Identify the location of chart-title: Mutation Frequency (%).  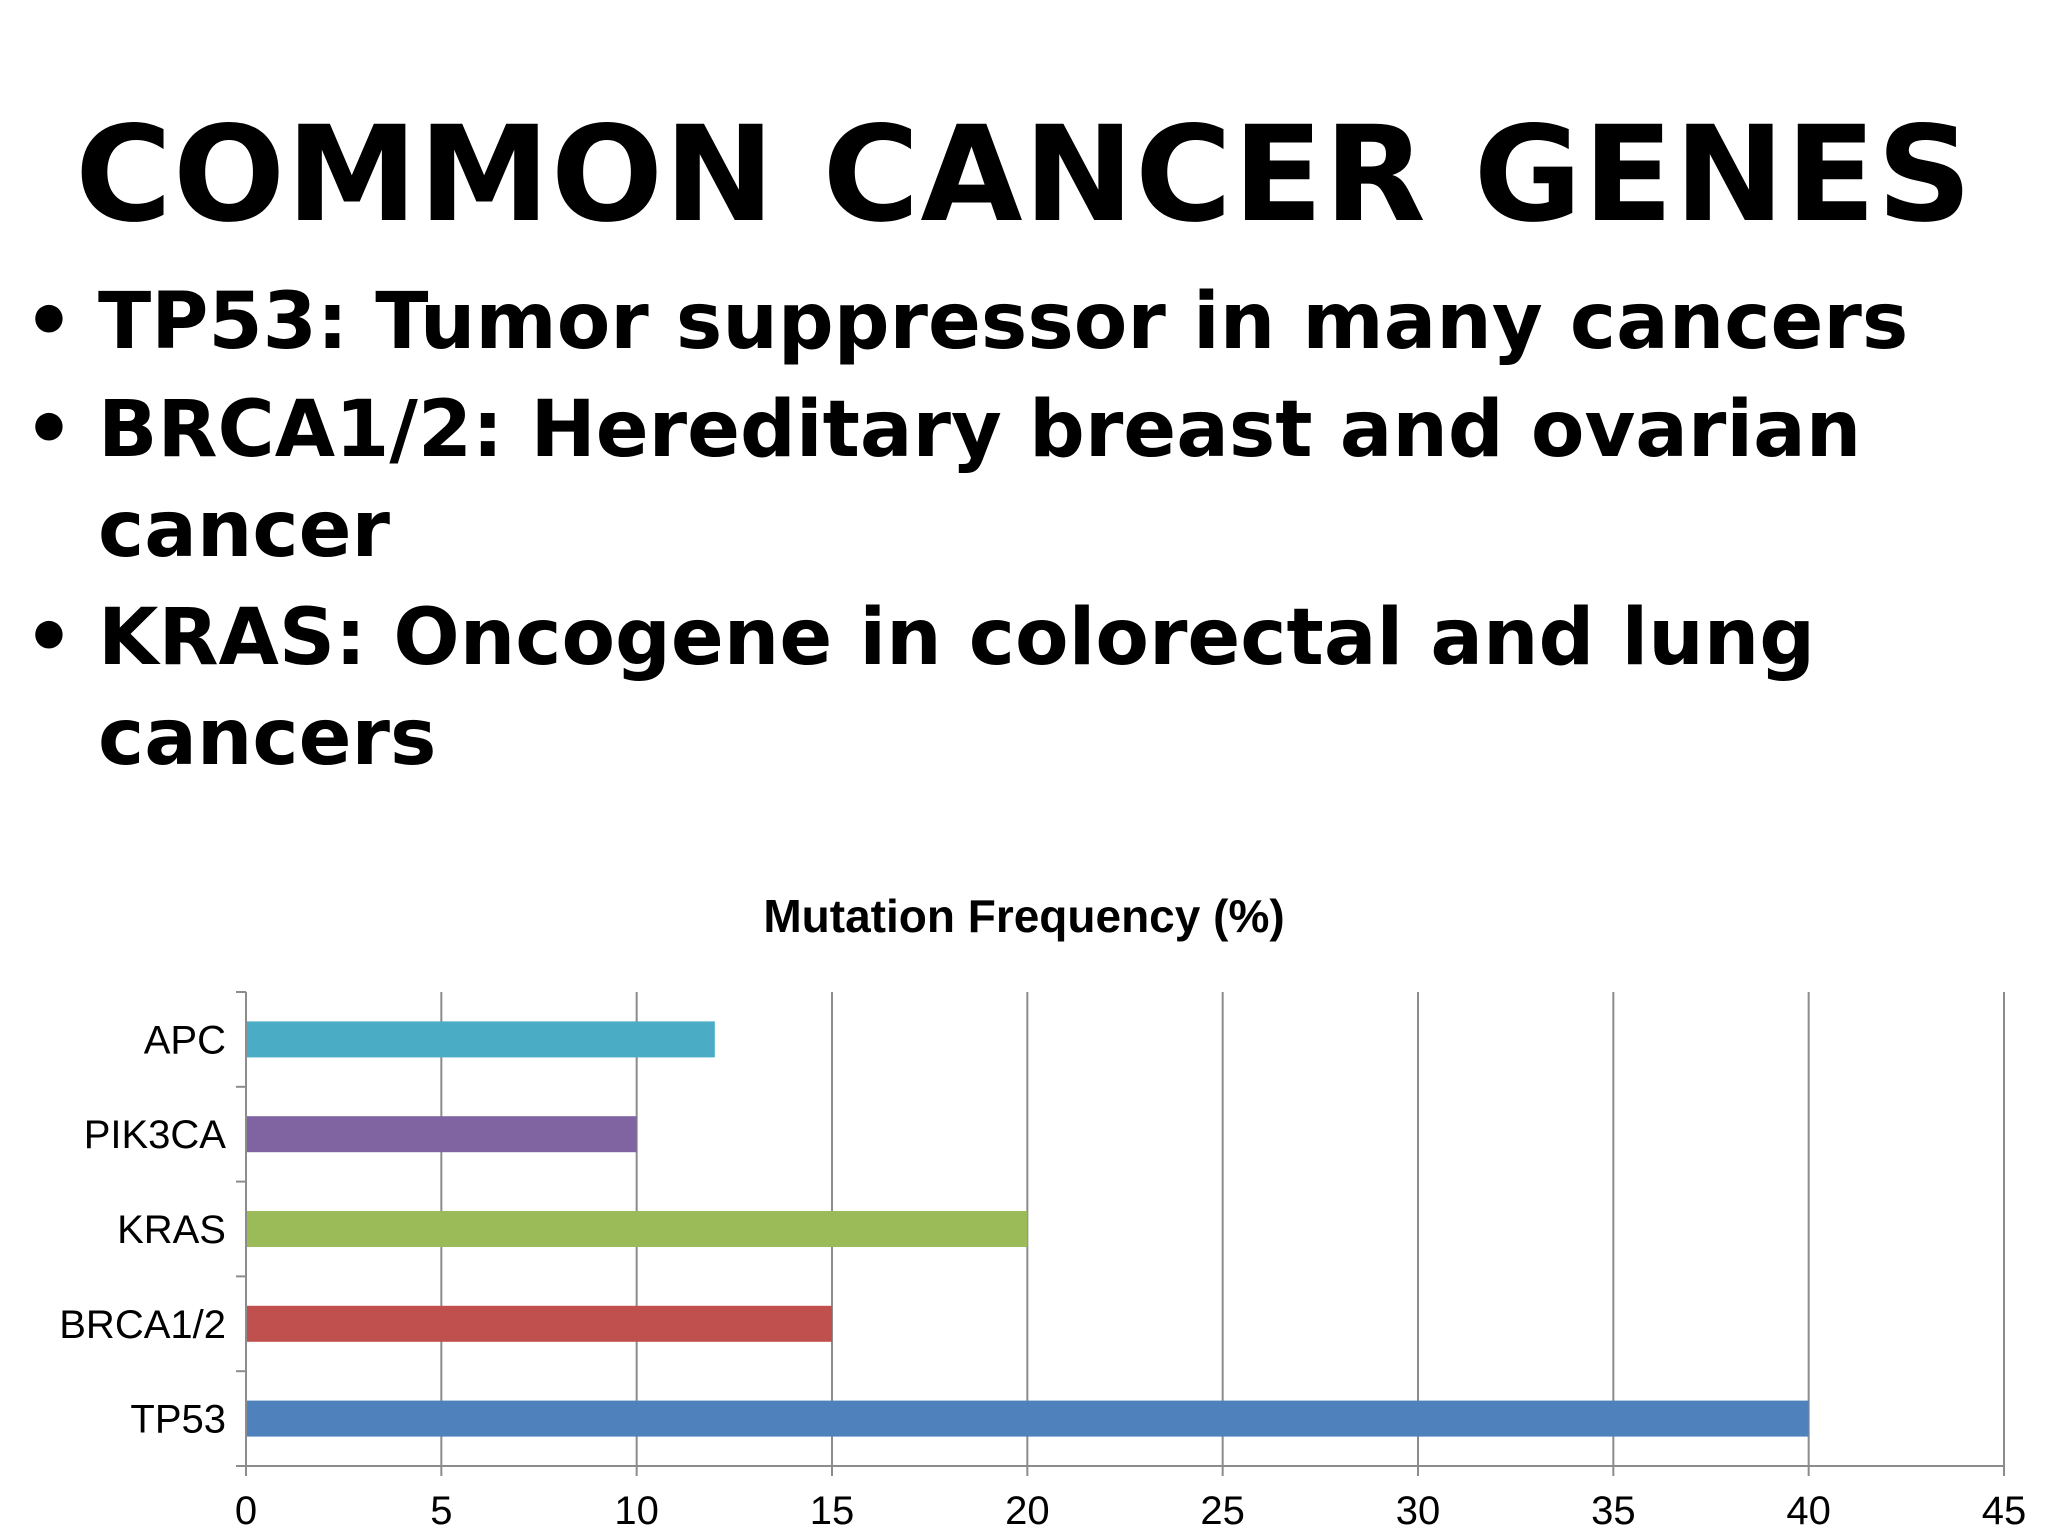
(1023, 916).